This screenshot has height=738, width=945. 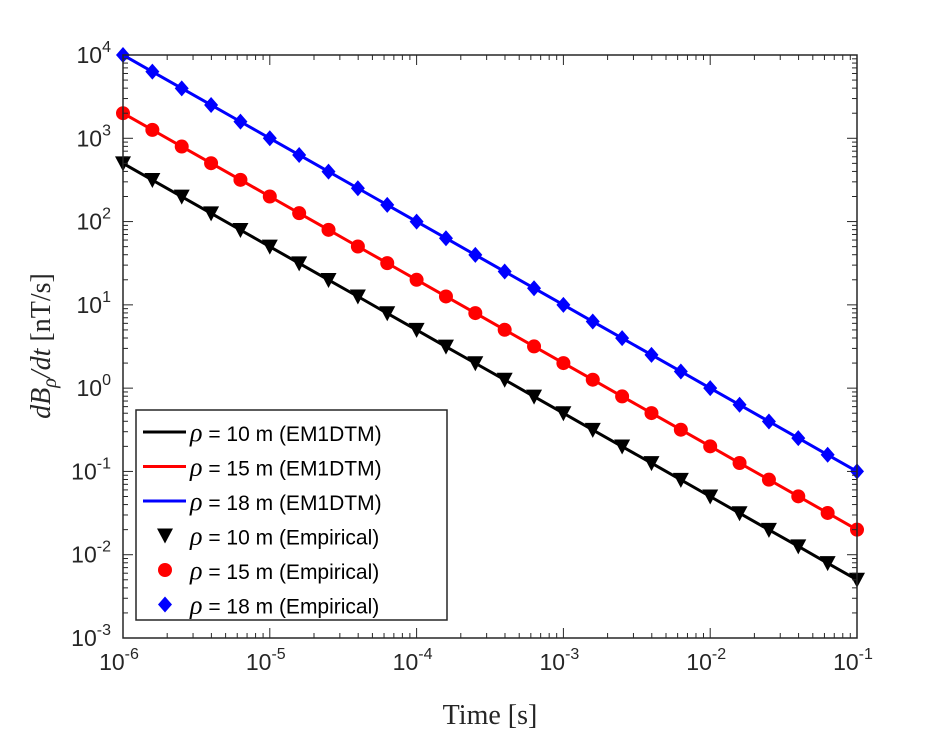 I want to click on legend-entry: ρ = 18 m (EM1DTM), so click(x=285, y=501).